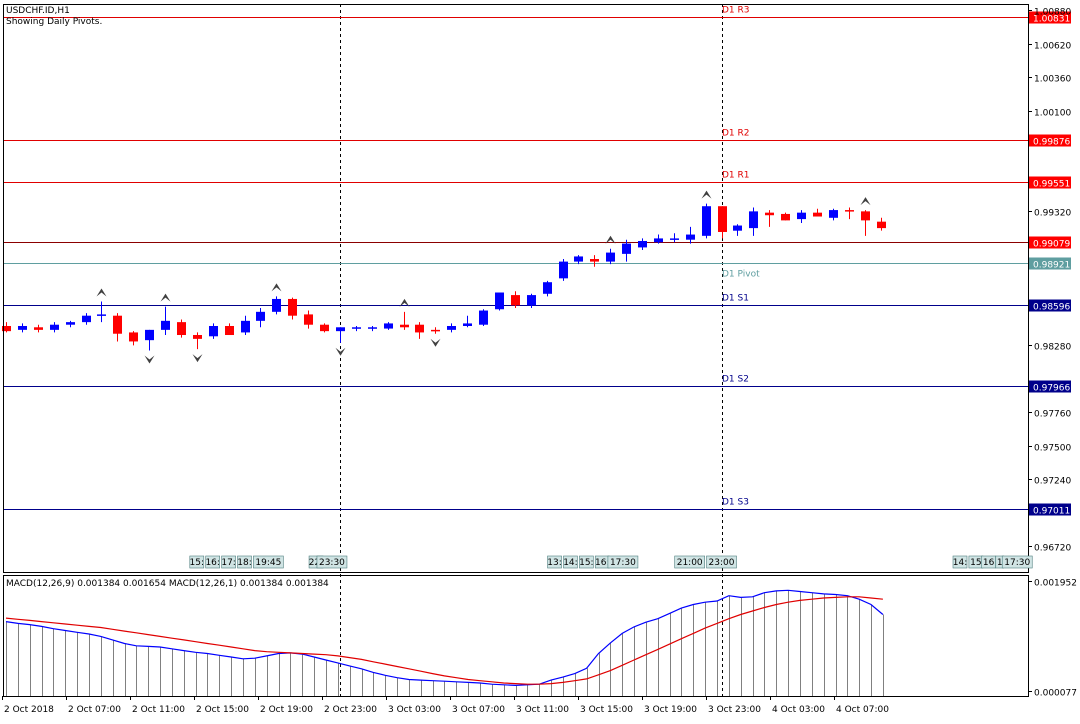 Image resolution: width=1080 pixels, height=724 pixels. What do you see at coordinates (1055, 694) in the screenshot?
I see `macd-axis-label: 0.000077` at bounding box center [1055, 694].